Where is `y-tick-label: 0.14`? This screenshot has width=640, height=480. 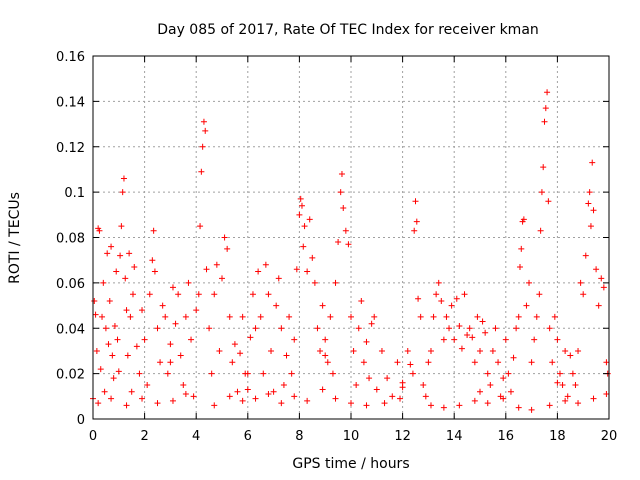
y-tick-label: 0.14 is located at coordinates (70, 102).